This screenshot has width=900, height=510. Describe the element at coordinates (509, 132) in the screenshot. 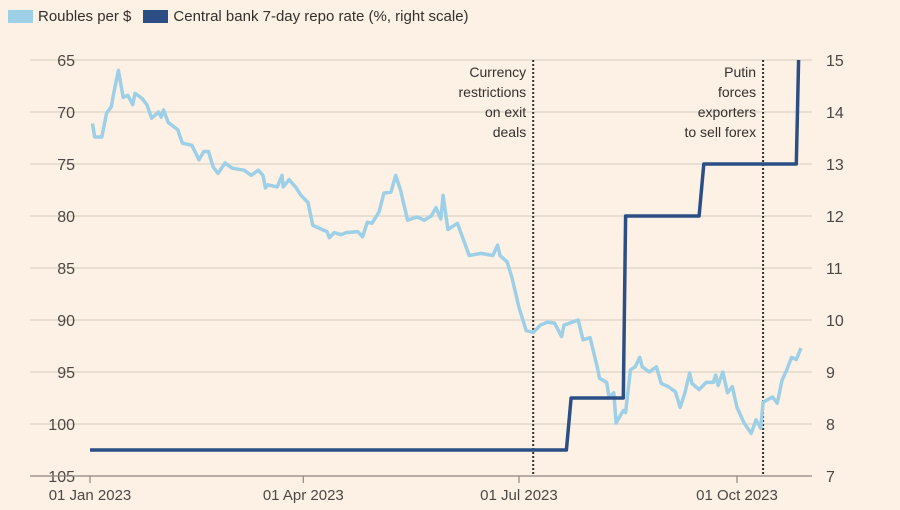

I see `annotation-text: deals` at that location.